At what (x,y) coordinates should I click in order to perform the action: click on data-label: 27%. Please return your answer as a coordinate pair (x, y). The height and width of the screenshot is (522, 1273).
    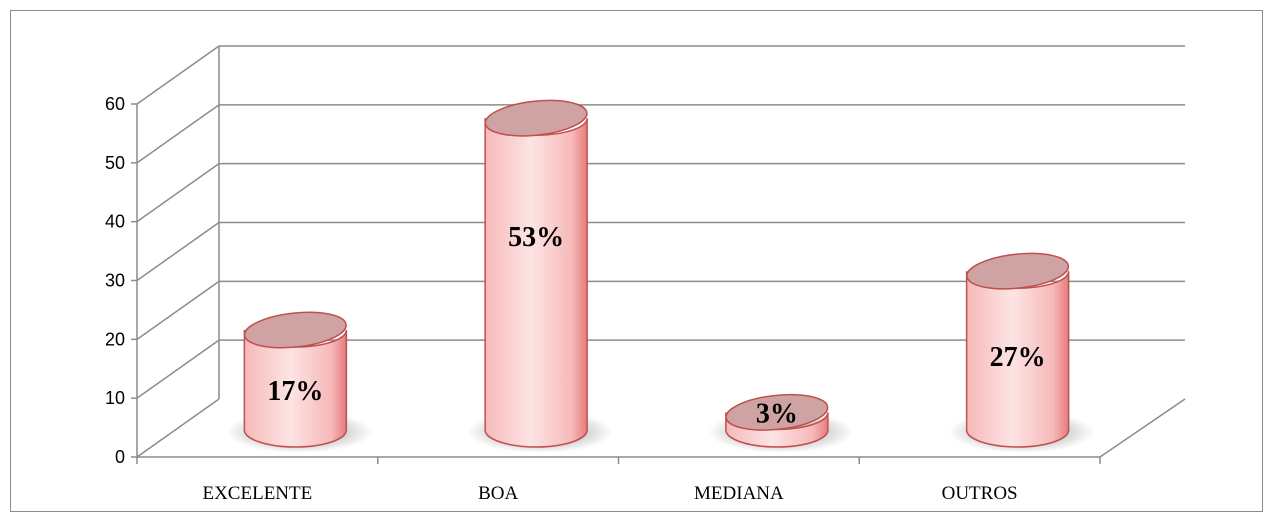
    Looking at the image, I should click on (1018, 357).